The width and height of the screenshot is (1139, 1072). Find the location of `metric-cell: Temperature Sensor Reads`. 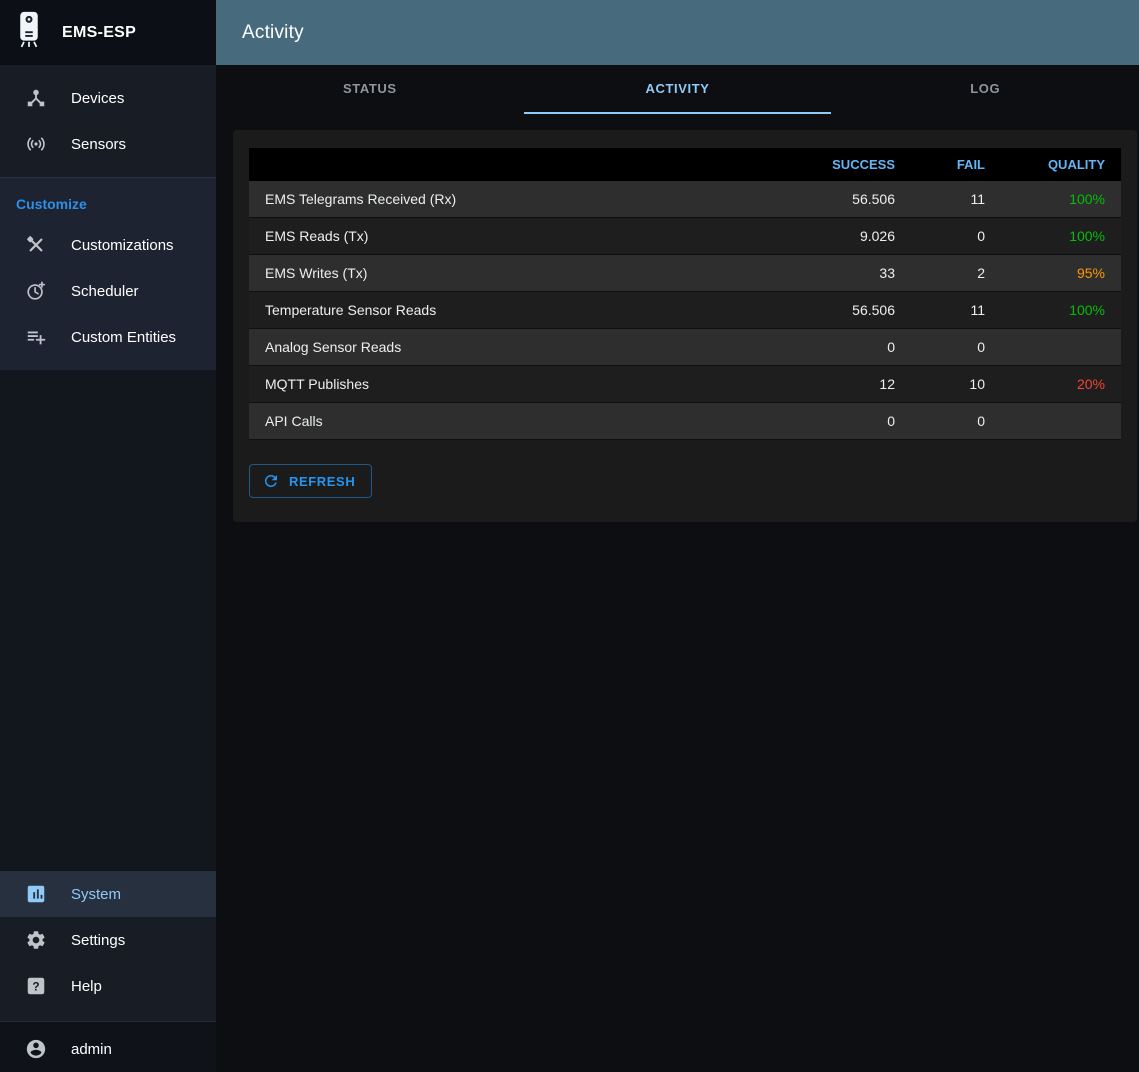

metric-cell: Temperature Sensor Reads is located at coordinates (520, 310).